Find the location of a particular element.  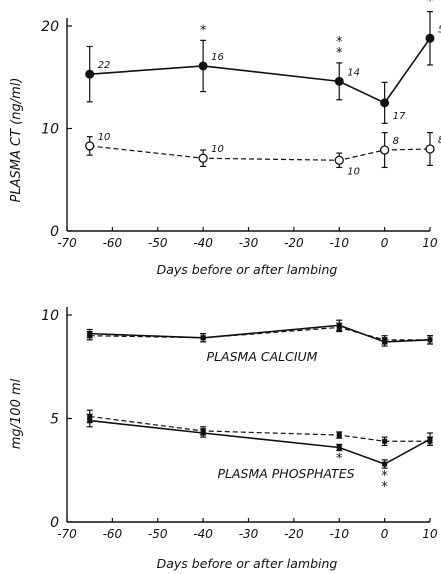

calcium-annotation: PLASMA CALCIUM is located at coordinates (262, 356).